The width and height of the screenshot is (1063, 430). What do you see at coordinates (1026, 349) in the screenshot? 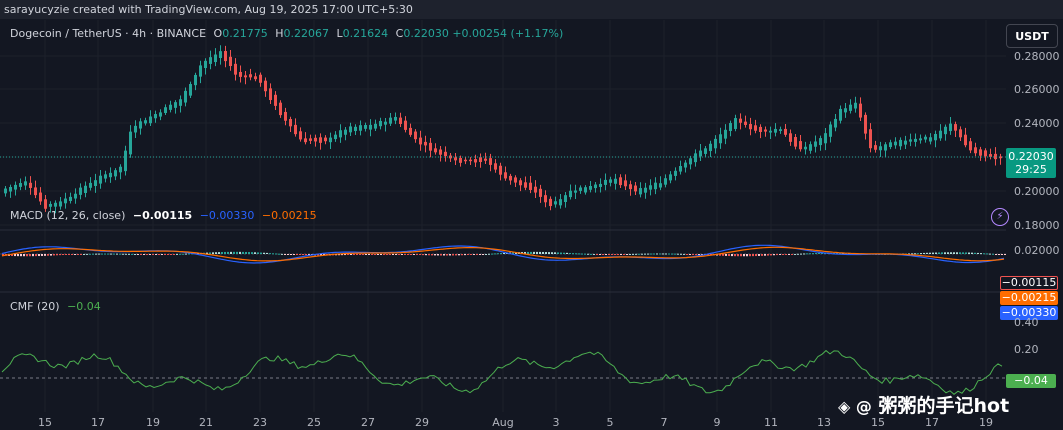
I see `cmf-axis-tick: 0.20` at bounding box center [1026, 349].